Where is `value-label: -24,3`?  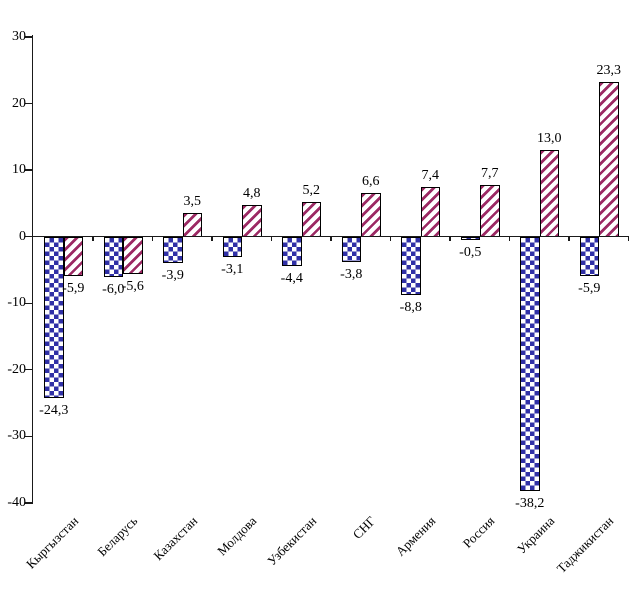 value-label: -24,3 is located at coordinates (54, 411).